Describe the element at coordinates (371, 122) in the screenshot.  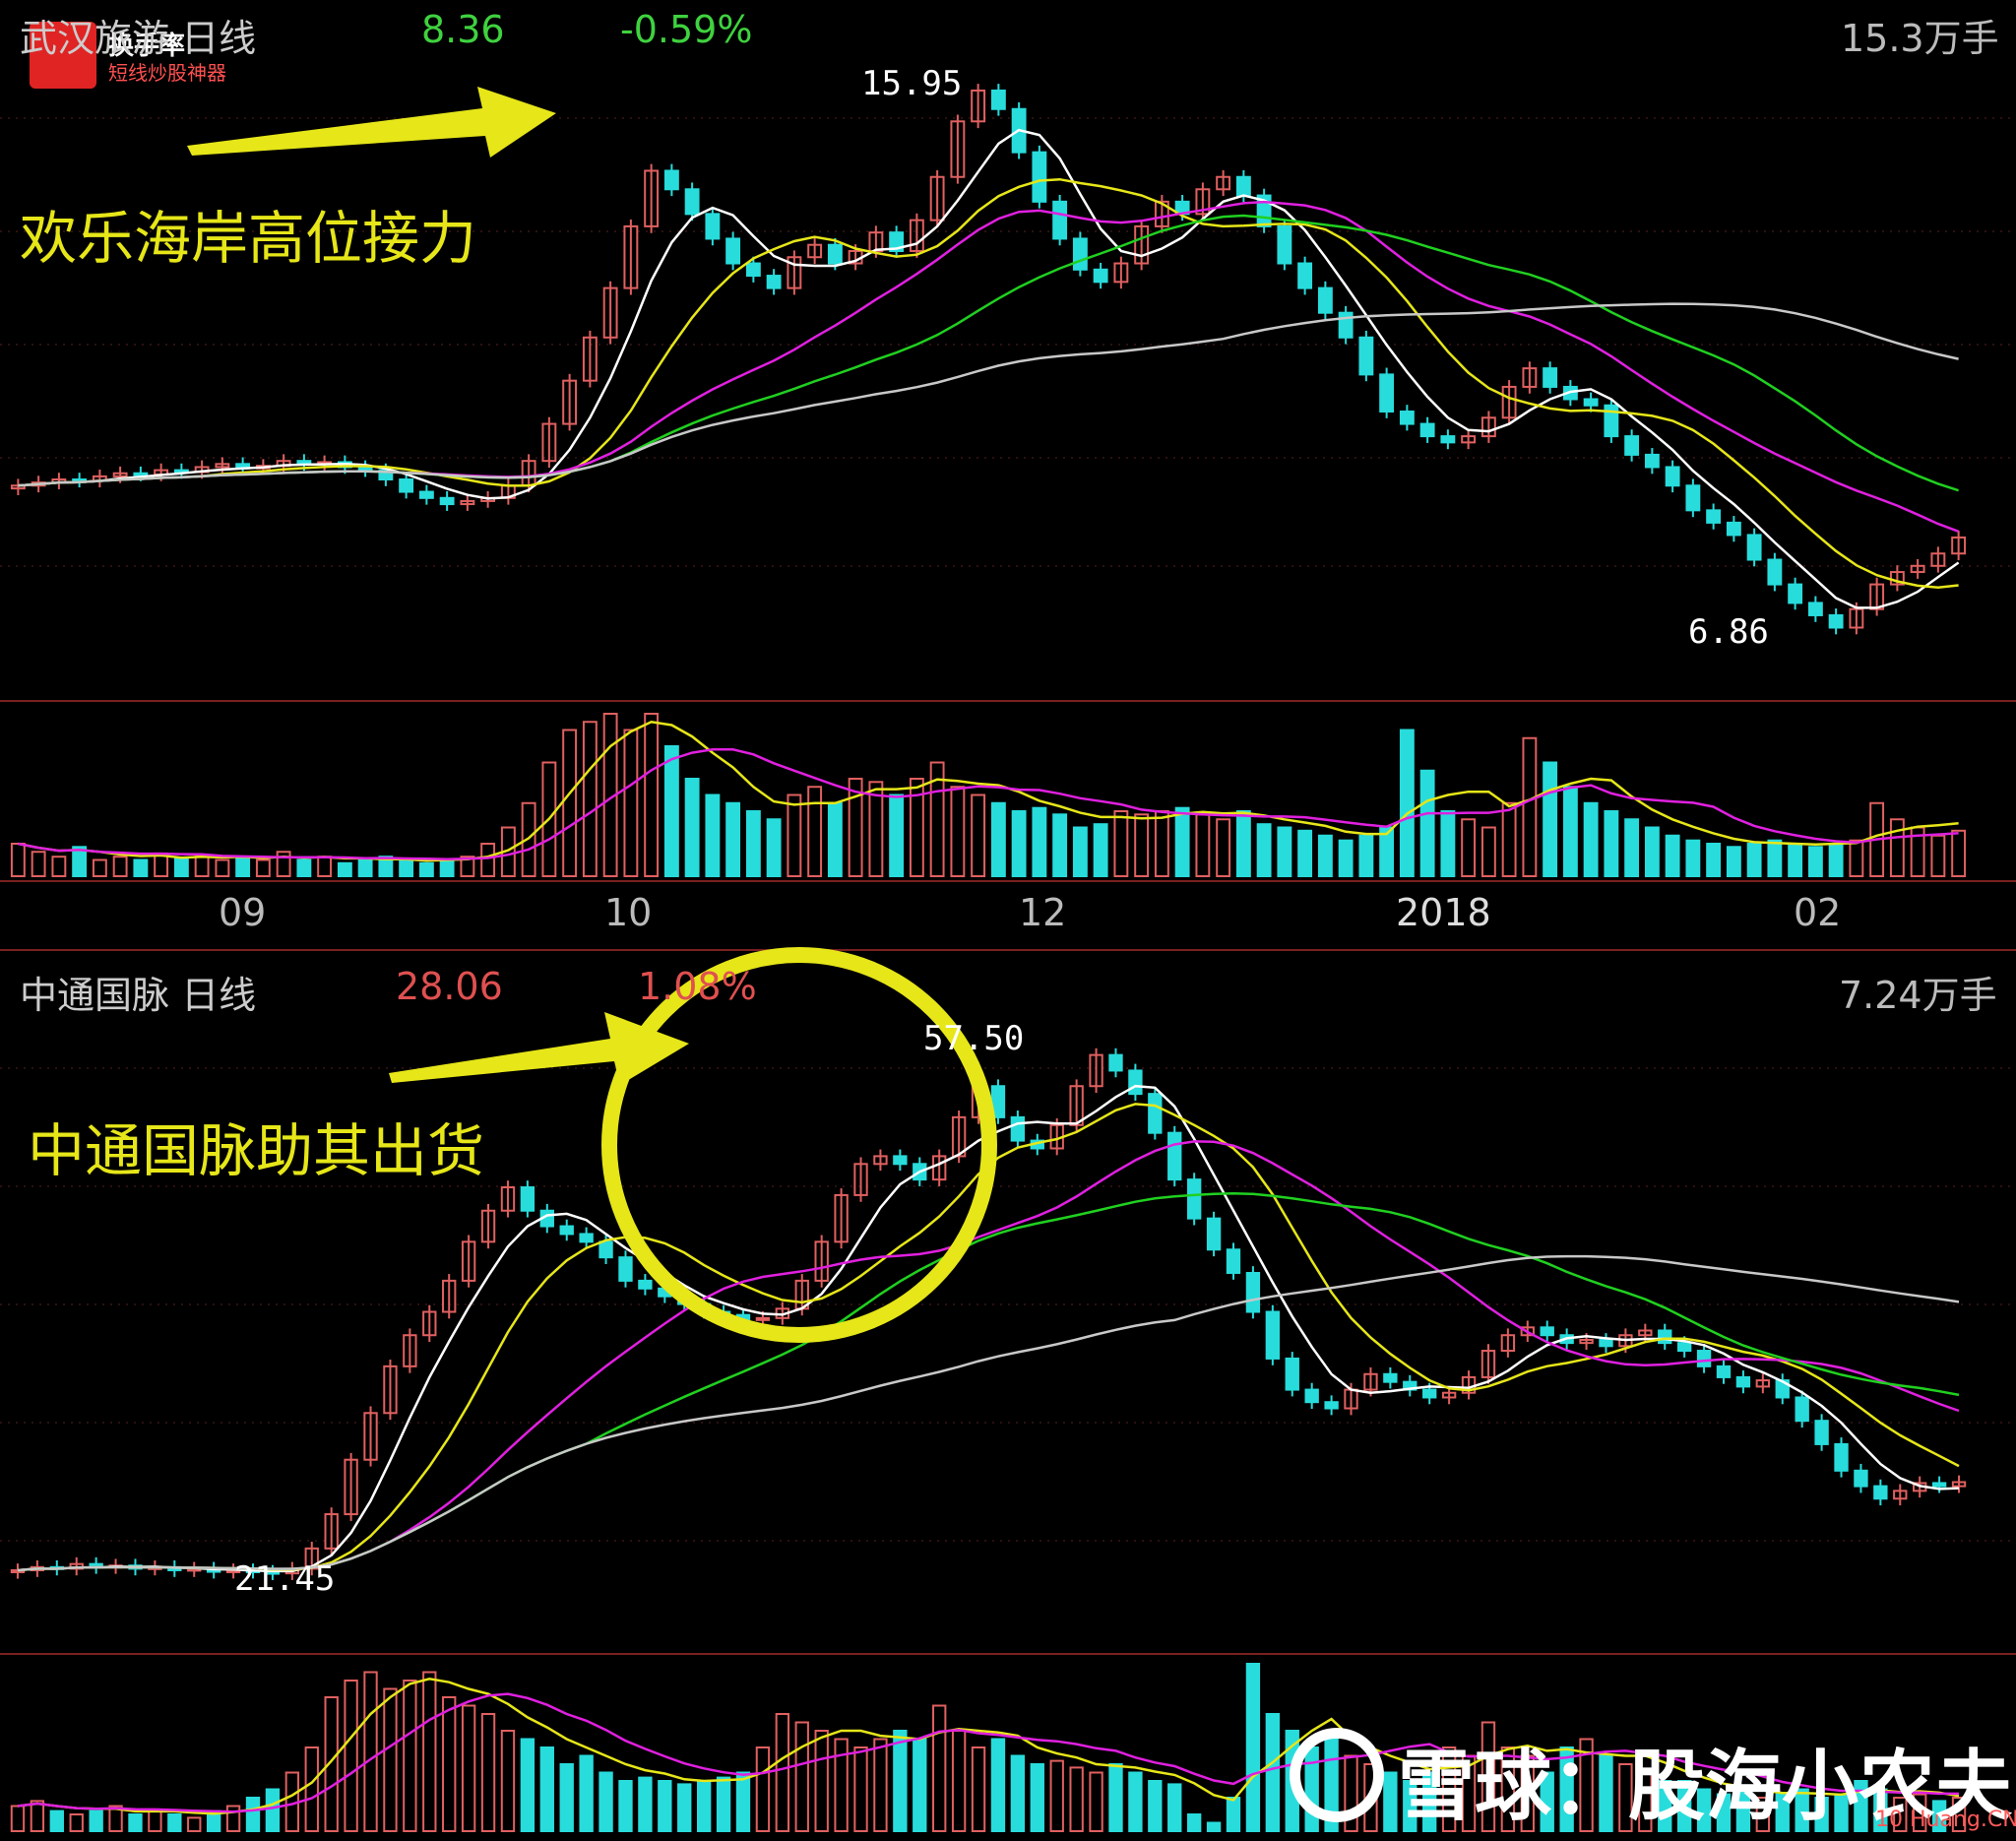
I see `top-arrow-shape` at that location.